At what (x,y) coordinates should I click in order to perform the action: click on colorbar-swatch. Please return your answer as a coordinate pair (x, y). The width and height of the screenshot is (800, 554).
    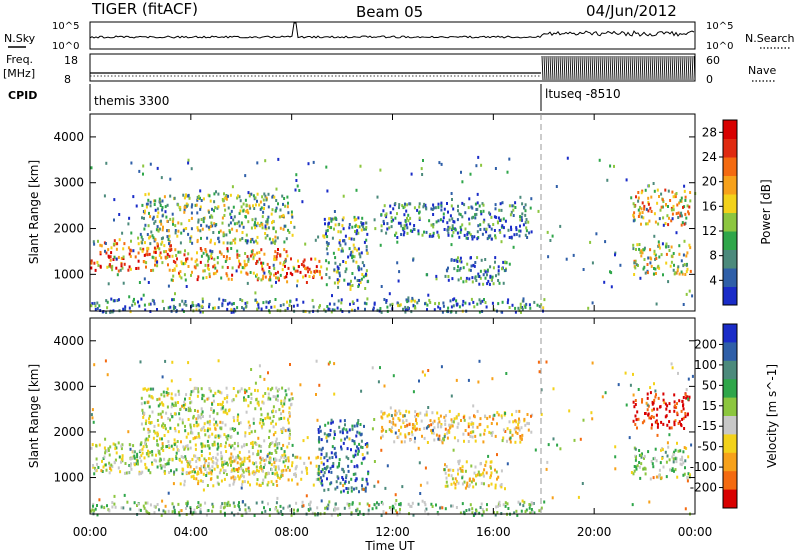
    Looking at the image, I should click on (730, 425).